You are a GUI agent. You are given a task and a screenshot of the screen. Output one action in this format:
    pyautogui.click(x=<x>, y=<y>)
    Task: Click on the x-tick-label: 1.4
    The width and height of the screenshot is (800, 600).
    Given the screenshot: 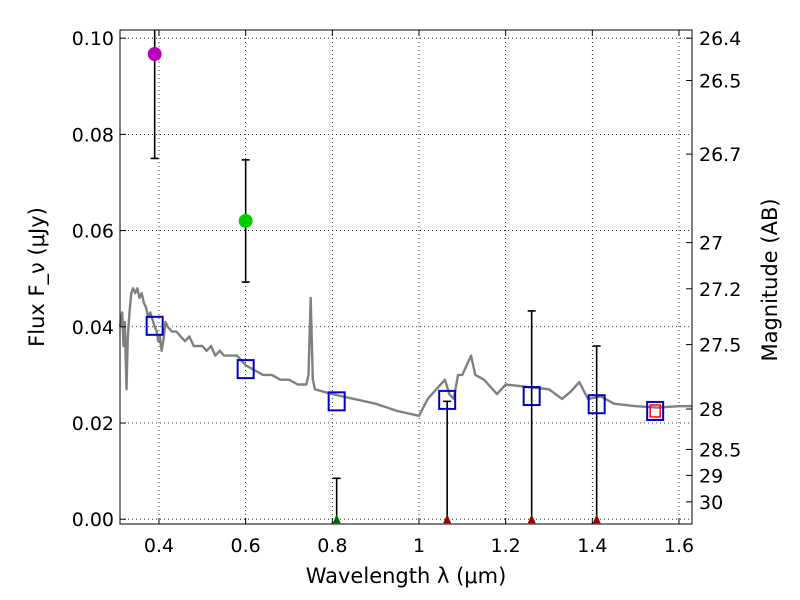 What is the action you would take?
    pyautogui.click(x=592, y=546)
    